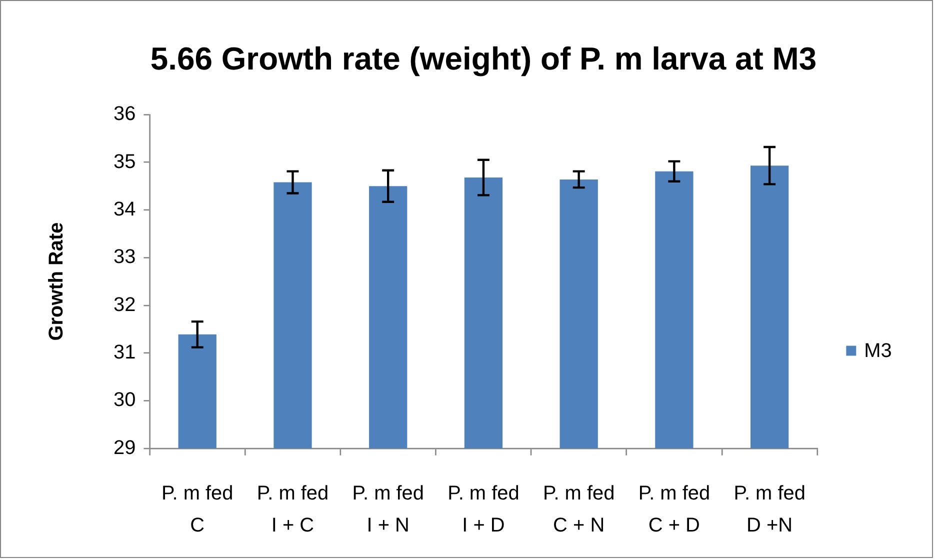 The width and height of the screenshot is (935, 560). I want to click on y-tick-label: 33, so click(125, 257).